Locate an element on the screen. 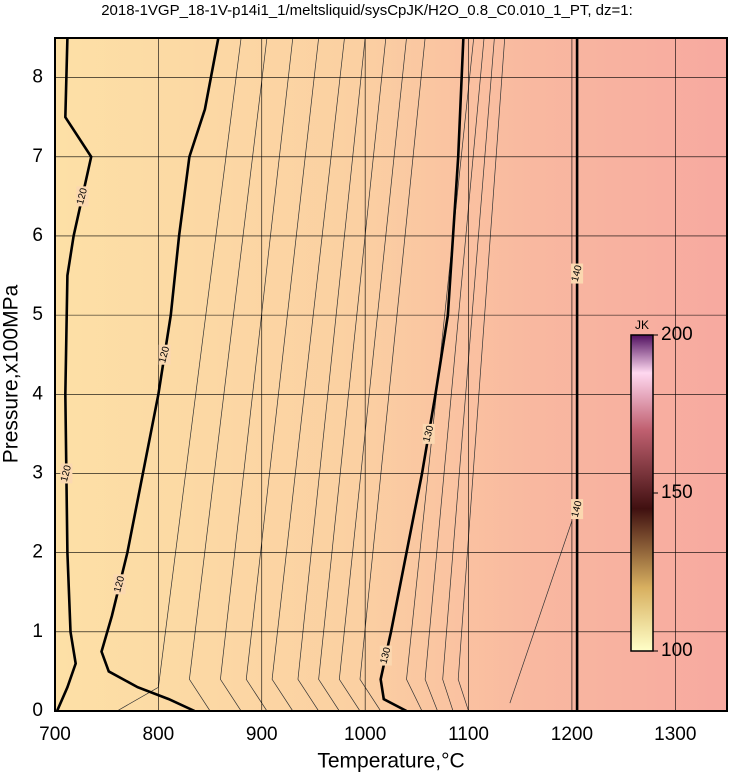  y-tick-label: 5 is located at coordinates (37, 314).